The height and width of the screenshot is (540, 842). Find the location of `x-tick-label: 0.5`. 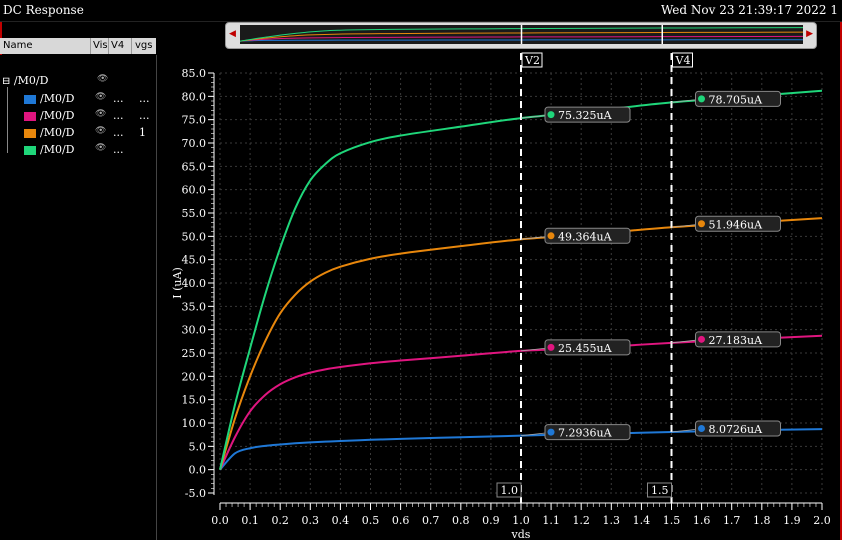

x-tick-label: 0.5 is located at coordinates (371, 520).